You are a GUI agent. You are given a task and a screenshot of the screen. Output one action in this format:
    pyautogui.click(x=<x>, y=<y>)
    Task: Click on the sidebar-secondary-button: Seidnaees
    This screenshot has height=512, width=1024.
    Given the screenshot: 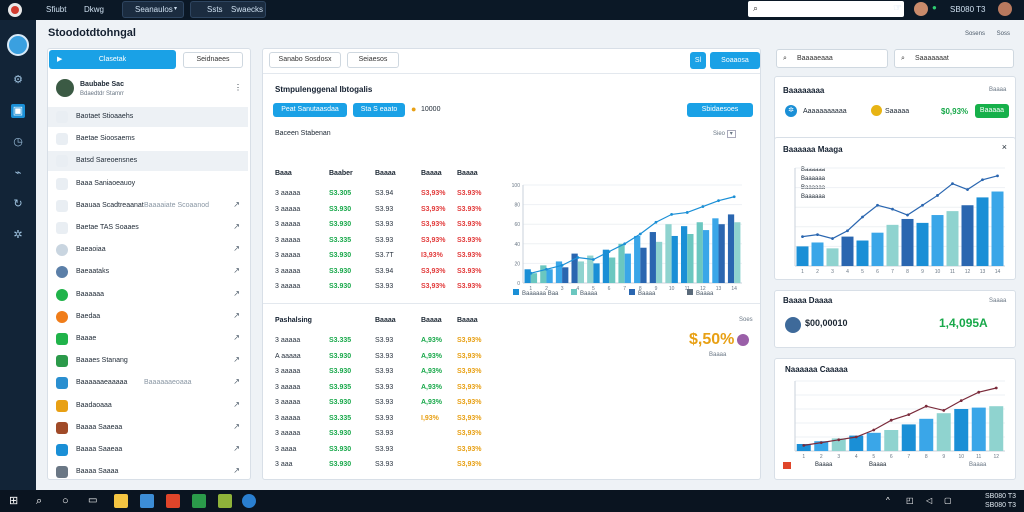 What is the action you would take?
    pyautogui.click(x=213, y=60)
    